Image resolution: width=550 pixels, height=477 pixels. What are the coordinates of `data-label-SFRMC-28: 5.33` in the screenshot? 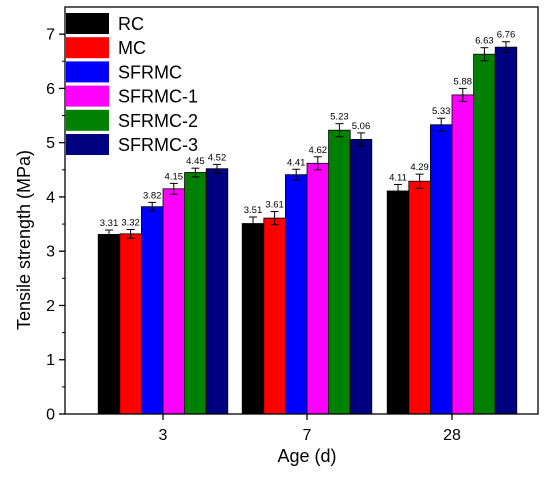 It's located at (441, 111).